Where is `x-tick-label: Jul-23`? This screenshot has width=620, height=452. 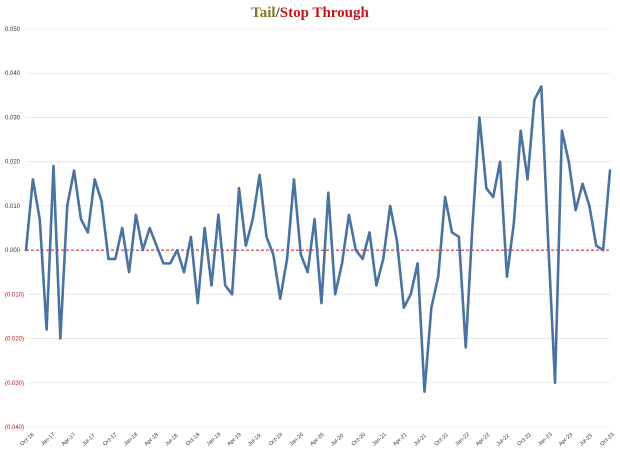 x-tick-label: Jul-23 is located at coordinates (586, 440).